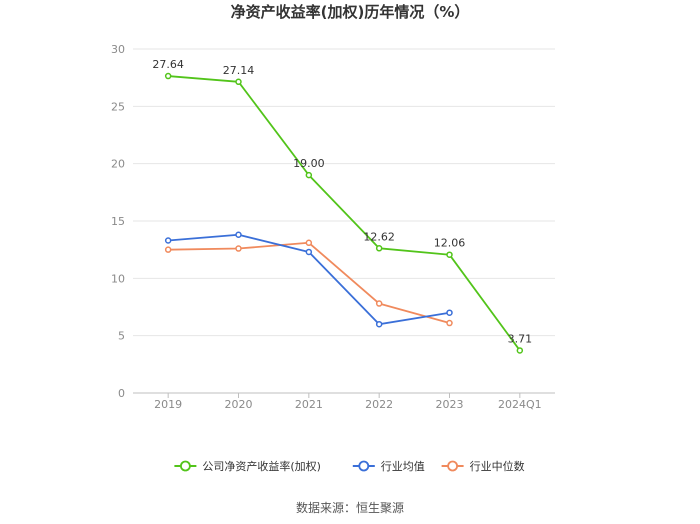  I want to click on x-tick-label: 2021, so click(309, 404).